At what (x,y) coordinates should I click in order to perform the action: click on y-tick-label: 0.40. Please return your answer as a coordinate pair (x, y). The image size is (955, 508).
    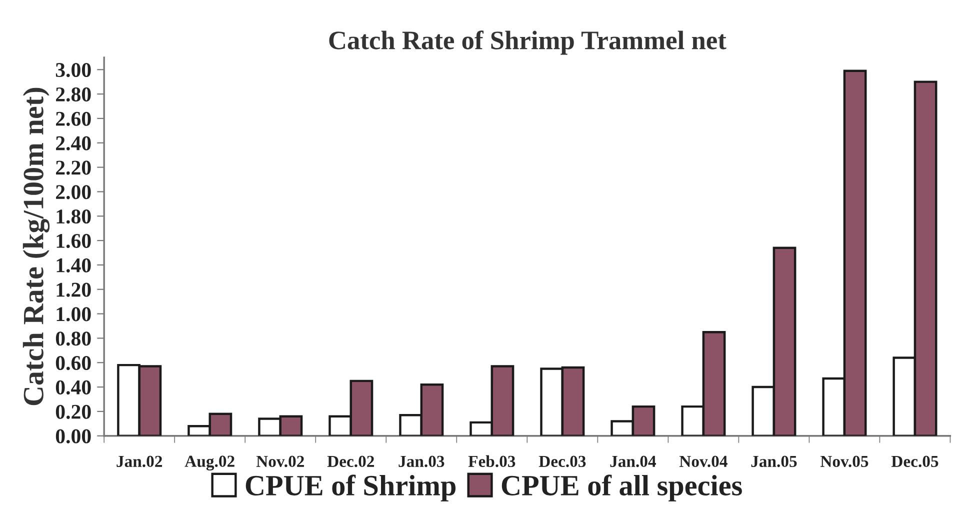
    Looking at the image, I should click on (73, 387).